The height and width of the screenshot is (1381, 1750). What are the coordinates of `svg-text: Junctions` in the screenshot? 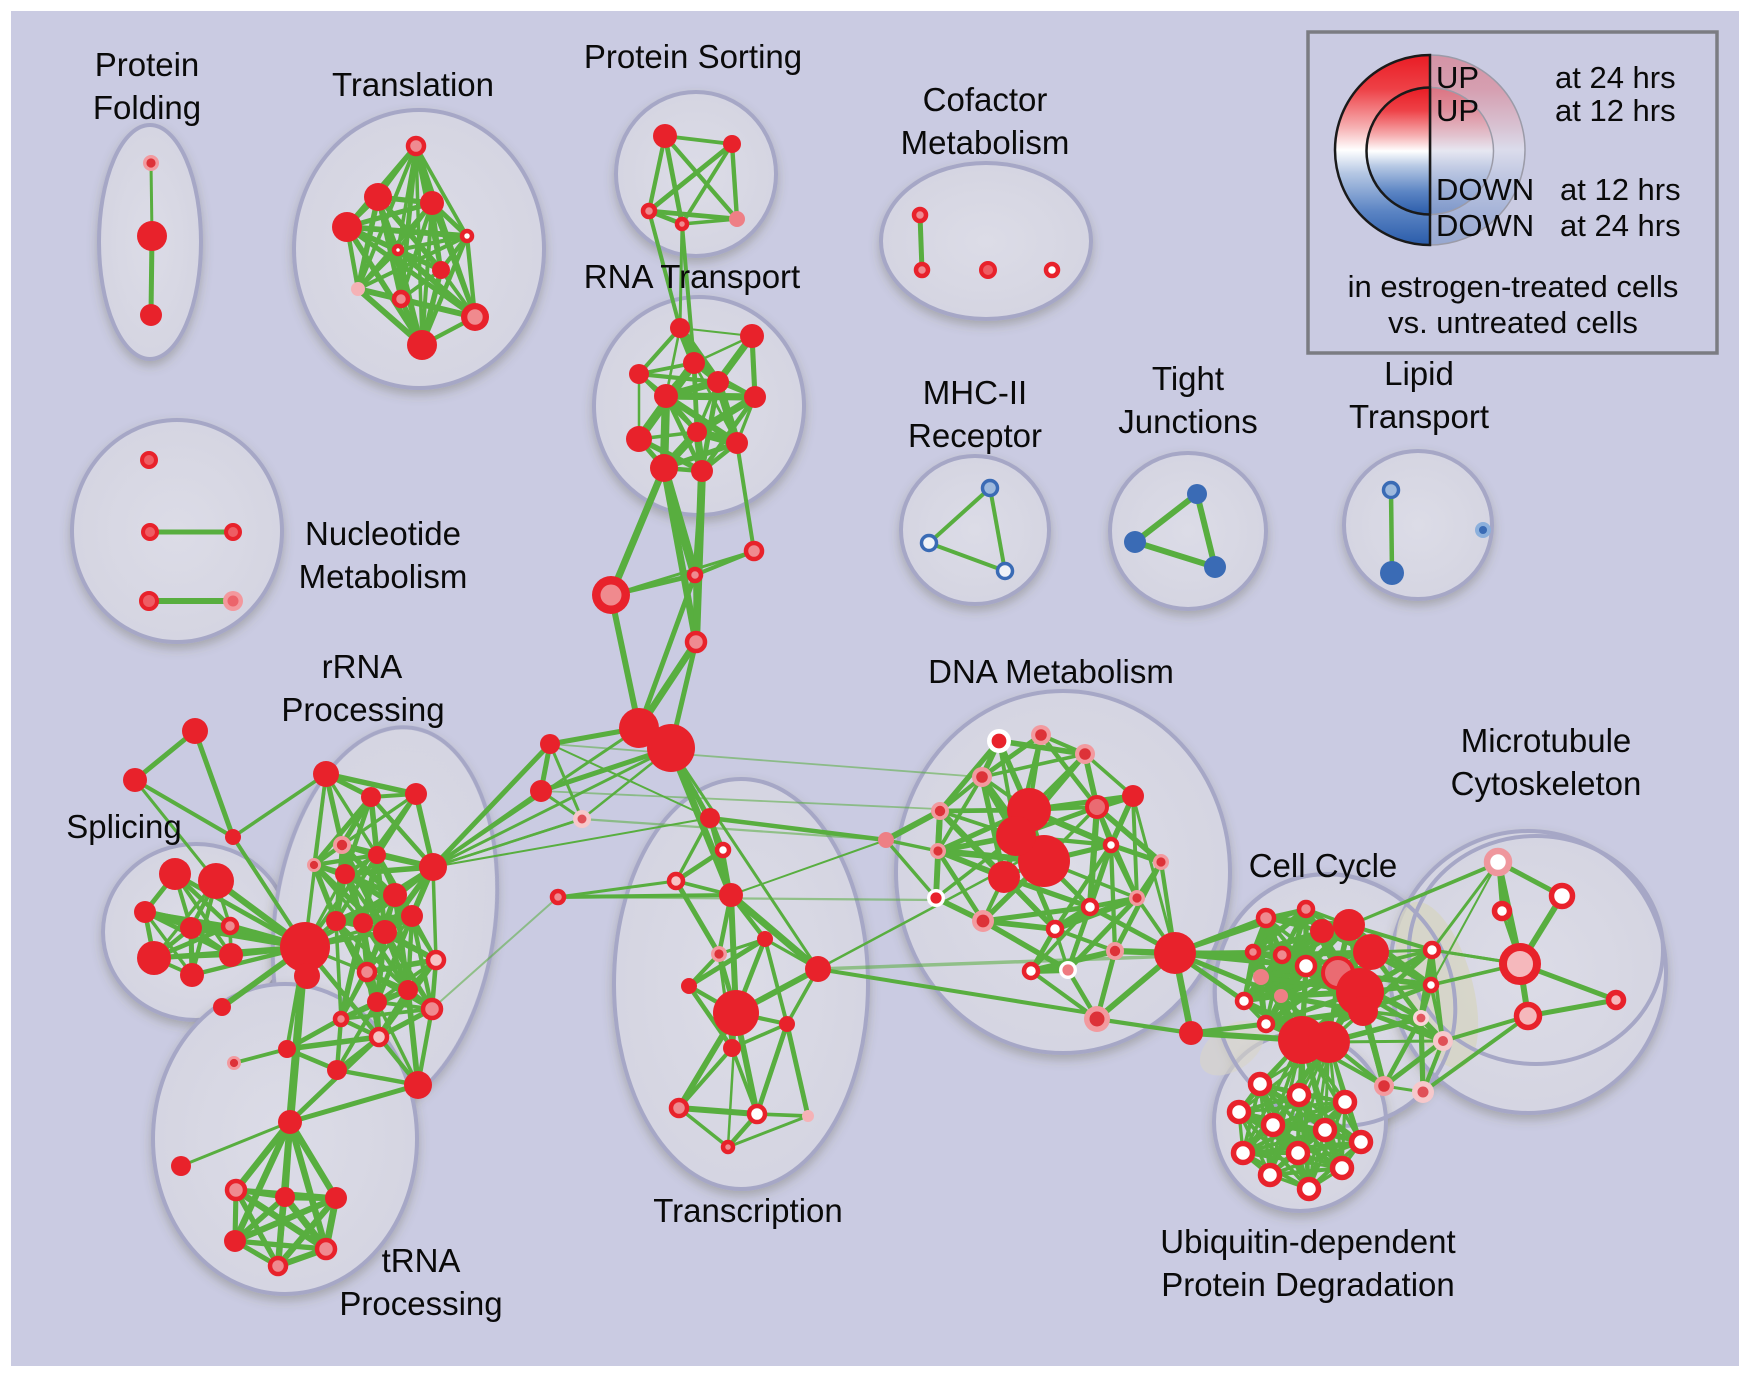 It's located at (1187, 421).